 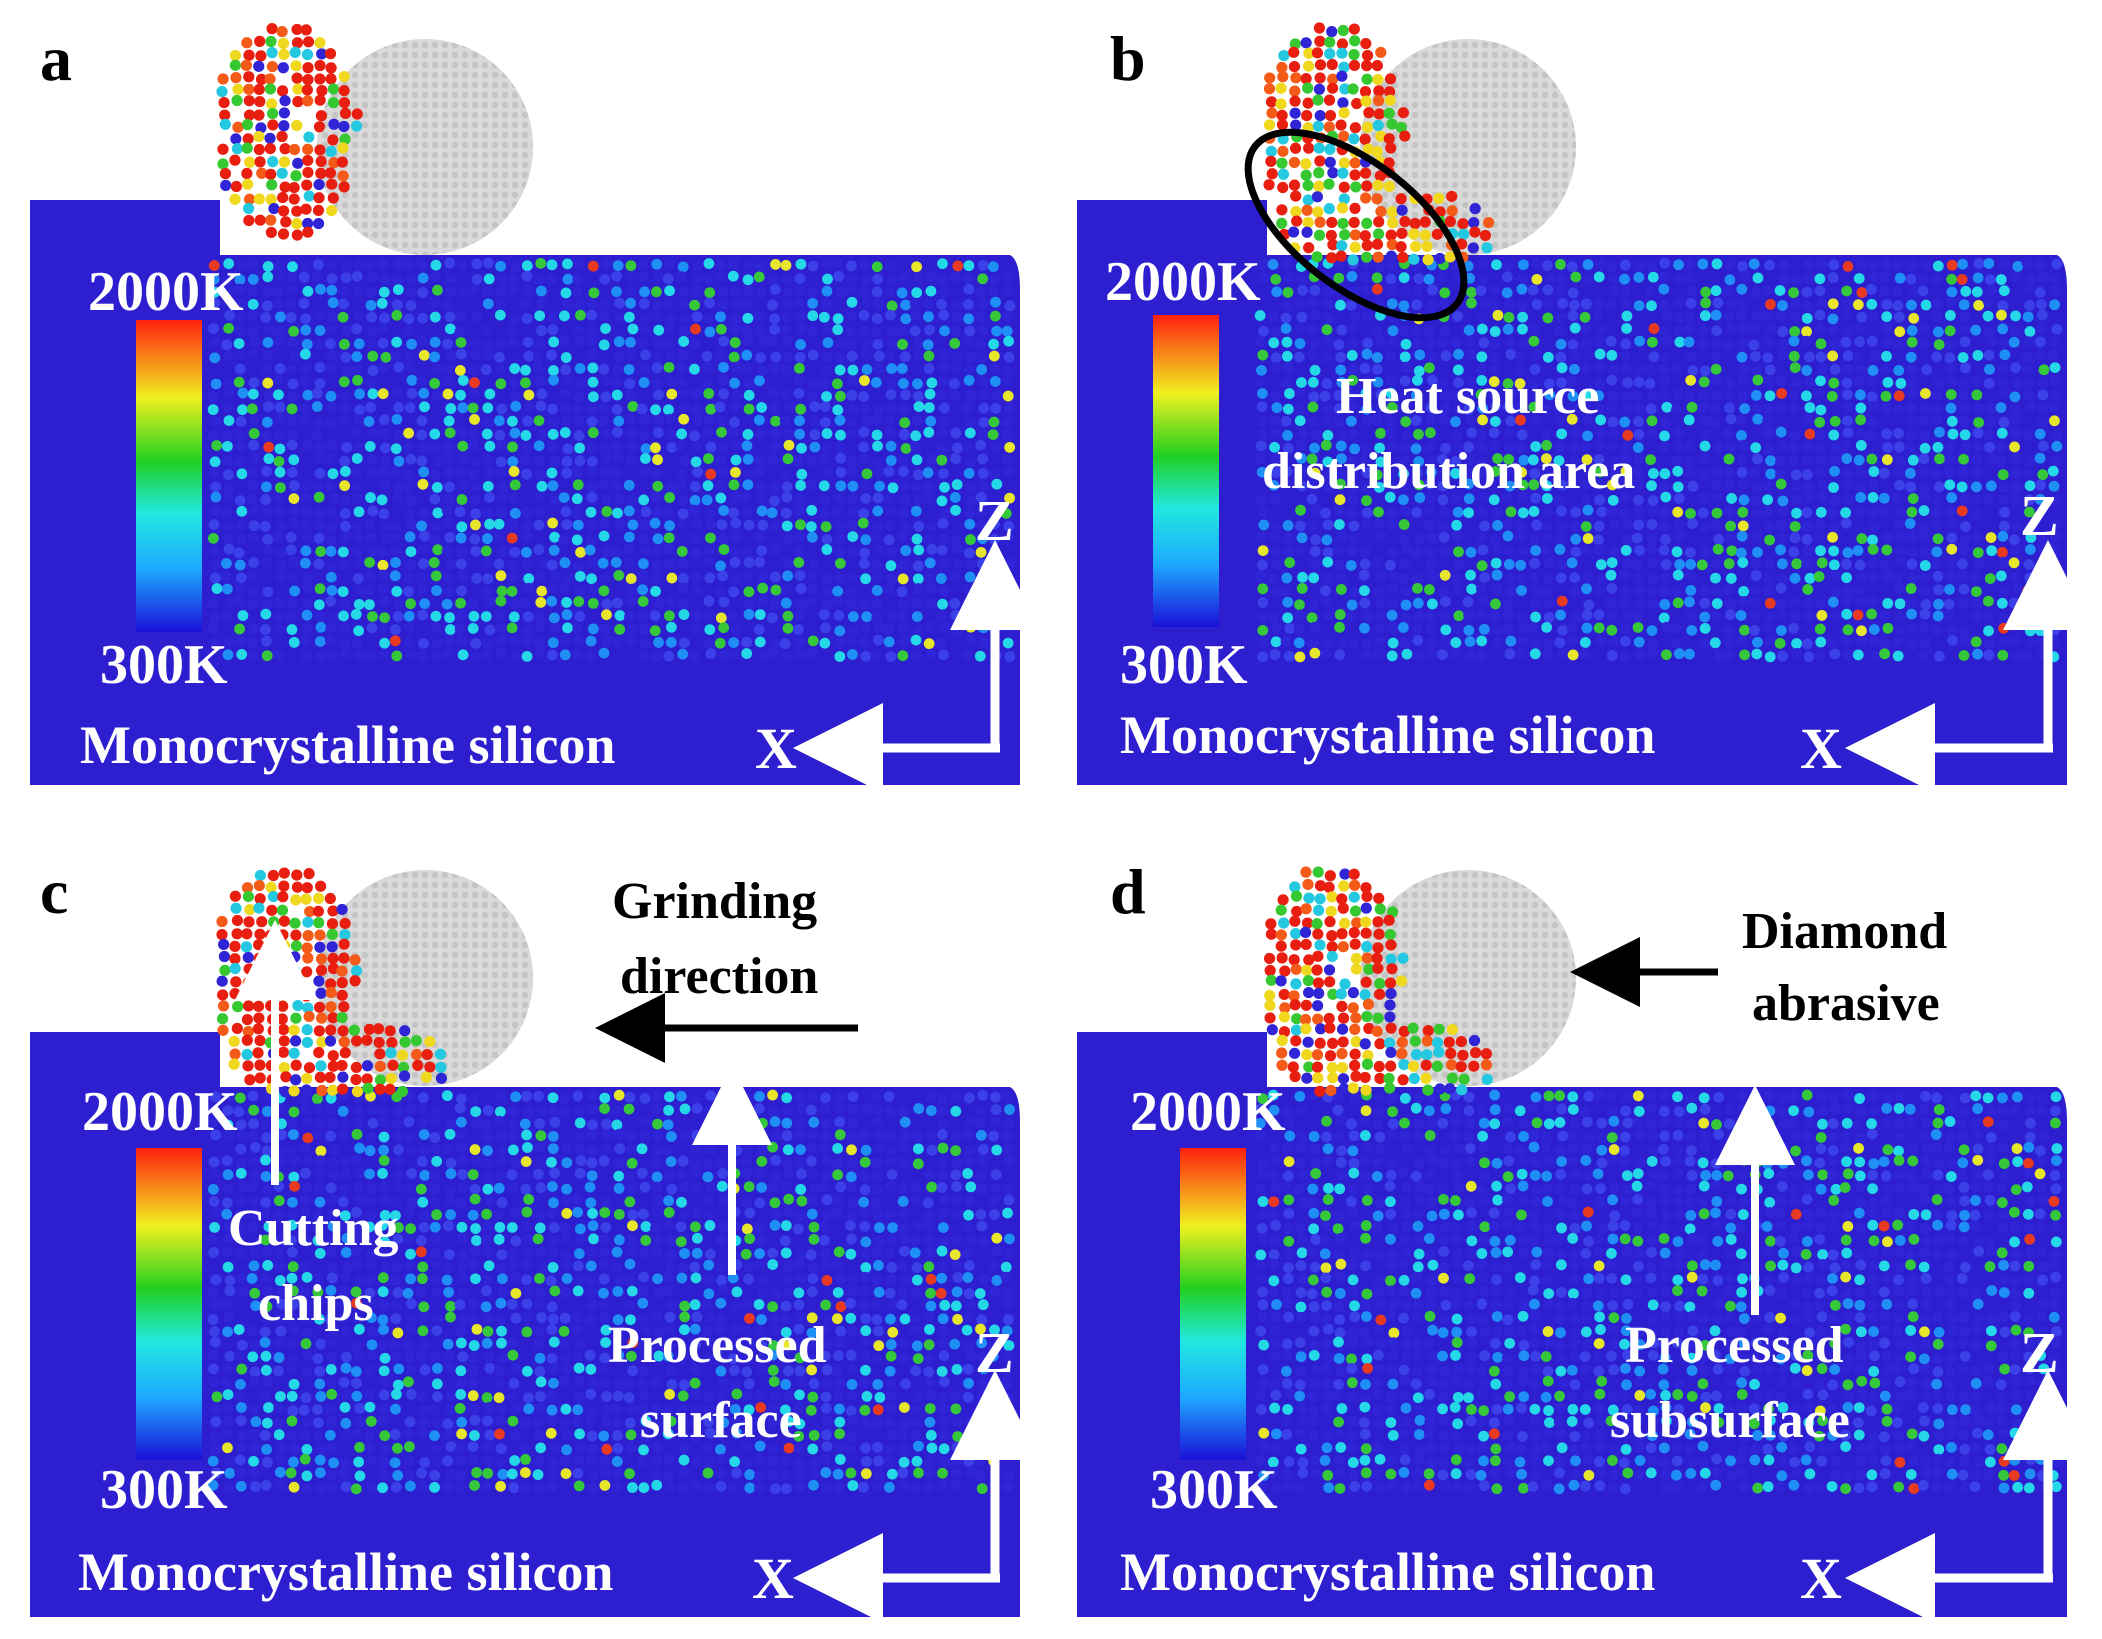 I want to click on colorbar-min-label-c: 300K, so click(x=164, y=1490).